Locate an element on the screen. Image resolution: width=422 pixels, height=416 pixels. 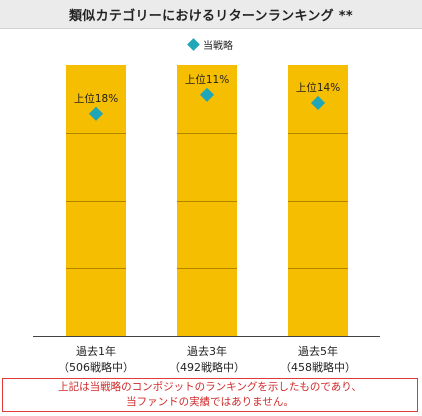
category-label-1y: 過去1年 （506戦略中） is located at coordinates (96, 360).